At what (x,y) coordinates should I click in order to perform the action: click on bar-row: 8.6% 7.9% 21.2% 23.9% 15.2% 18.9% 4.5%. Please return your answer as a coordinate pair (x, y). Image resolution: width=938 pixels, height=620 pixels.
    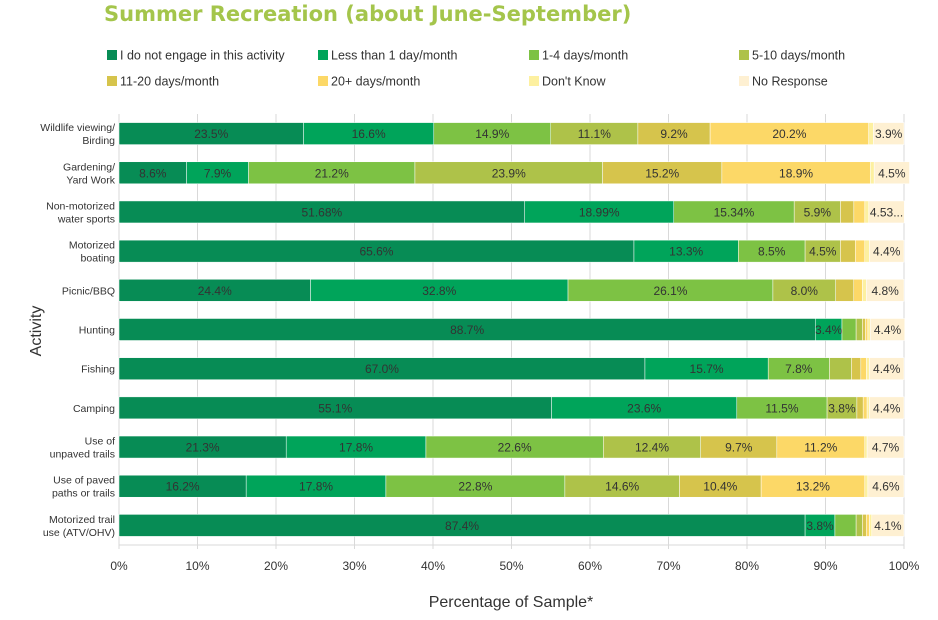
    Looking at the image, I should click on (514, 173).